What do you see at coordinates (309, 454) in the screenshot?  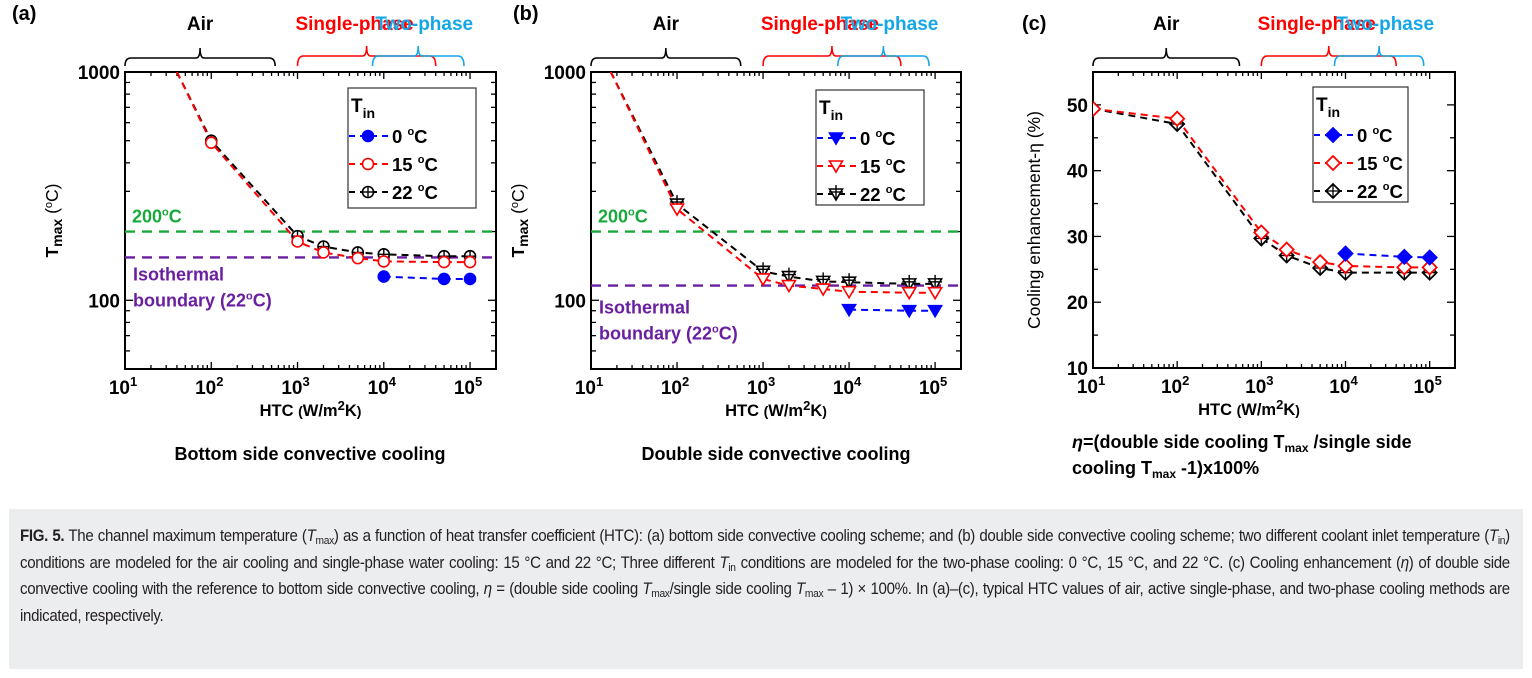 I see `panel-subtitle: Bottom side convective cooling` at bounding box center [309, 454].